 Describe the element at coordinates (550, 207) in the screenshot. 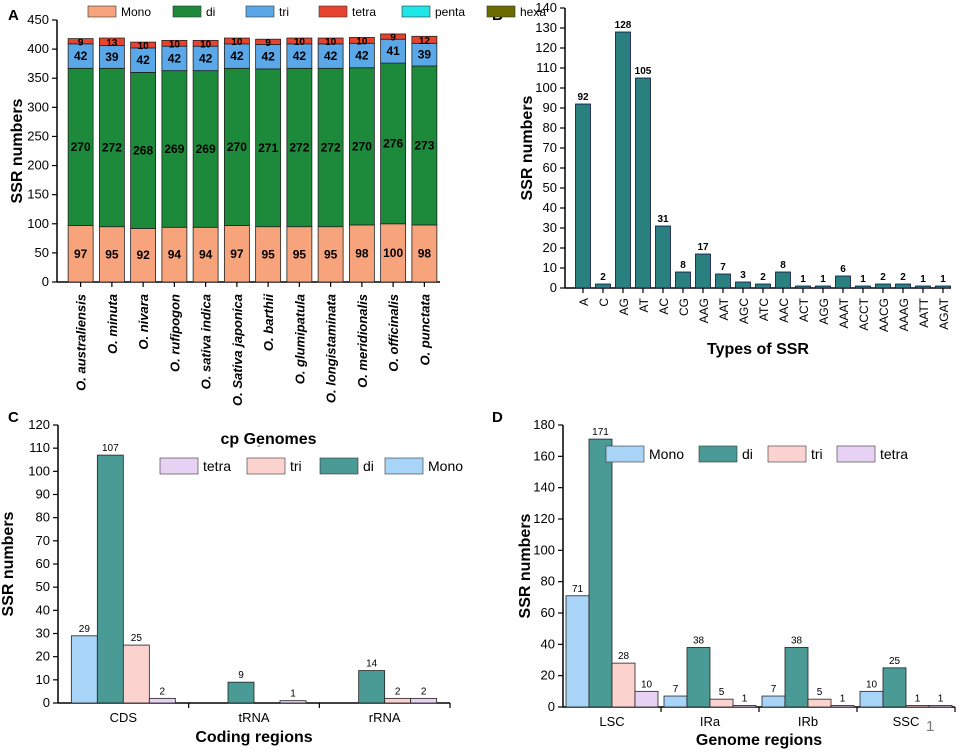

I see `panel-b-y-tick-label: 40` at that location.